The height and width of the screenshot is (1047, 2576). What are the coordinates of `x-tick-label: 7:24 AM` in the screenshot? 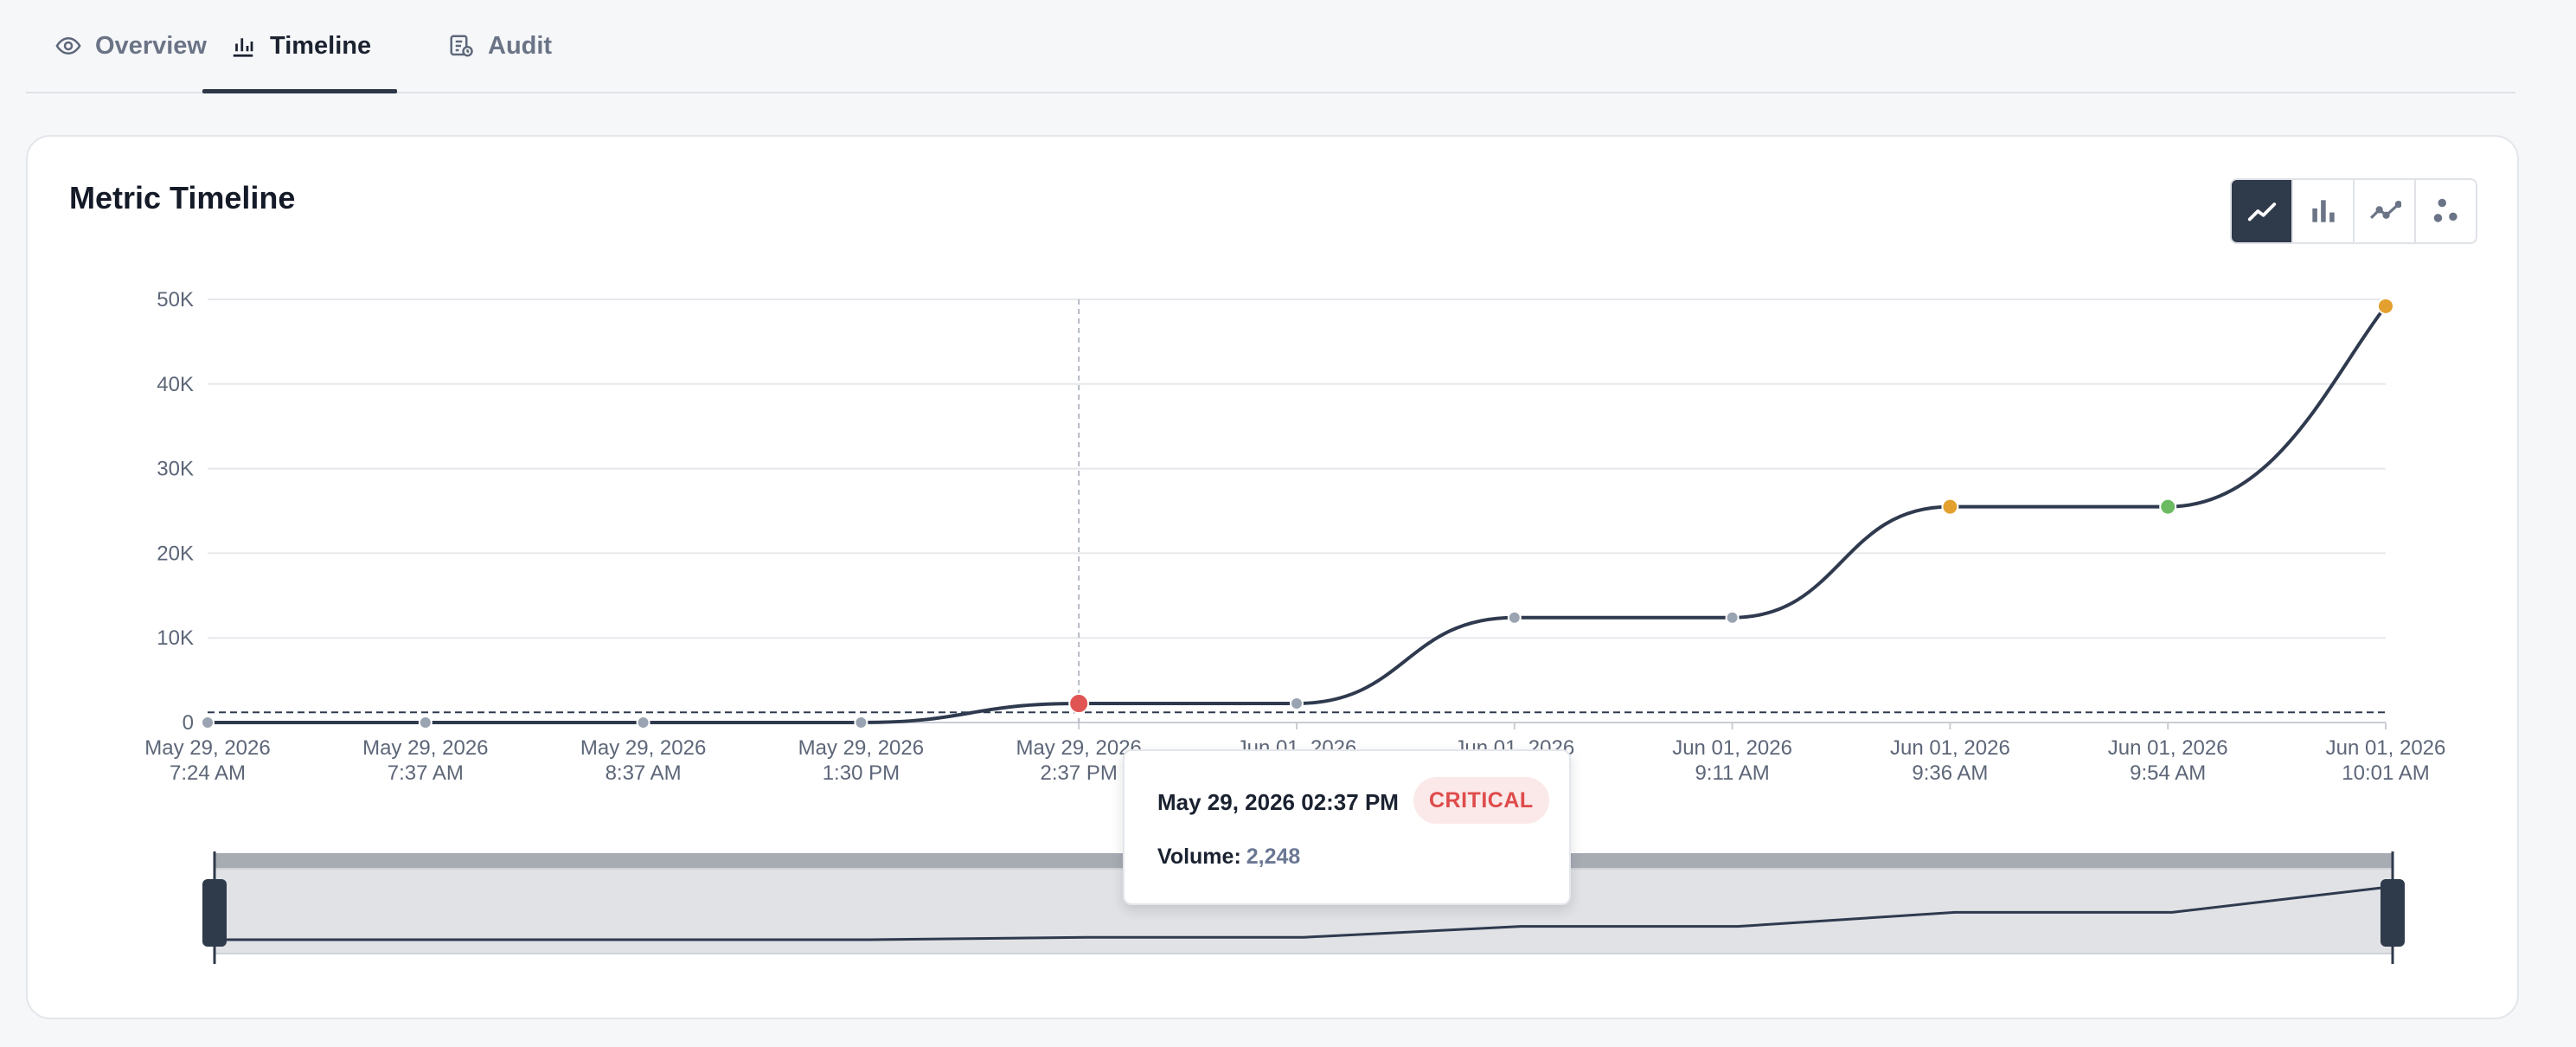 It's located at (208, 773).